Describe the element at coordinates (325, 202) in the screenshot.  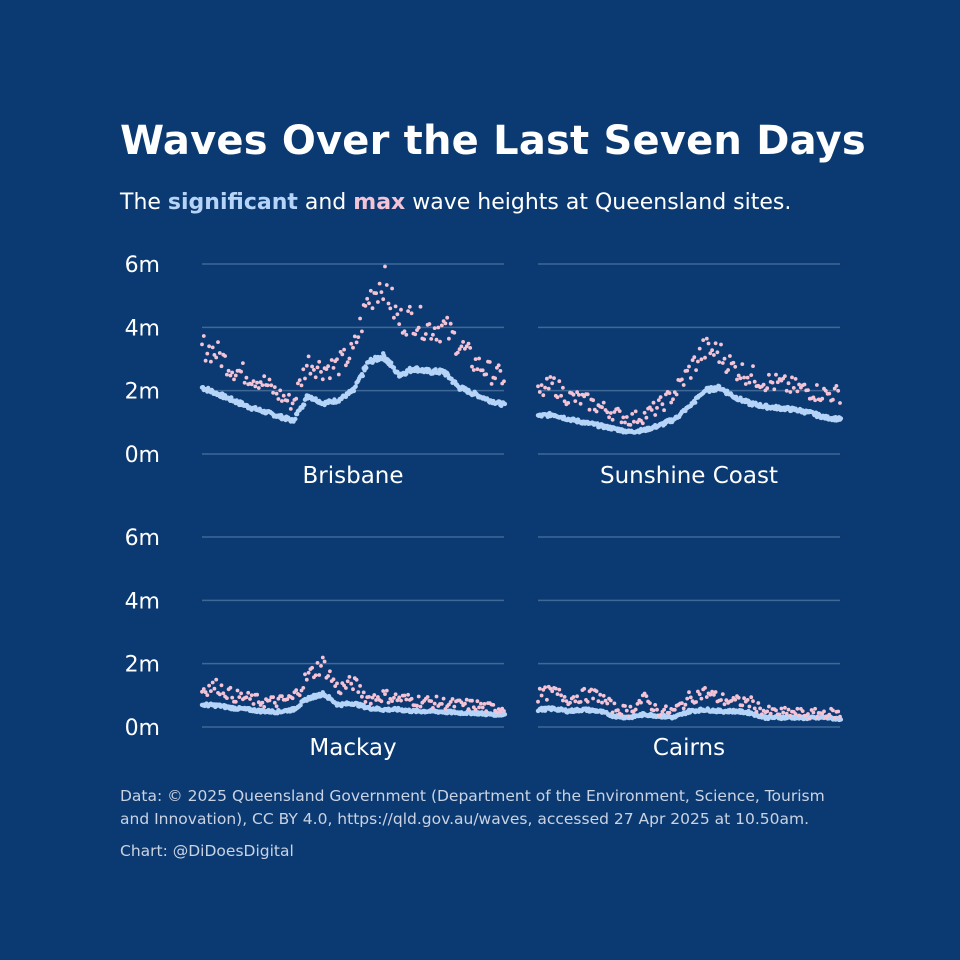
I see `subtitle-middle: and` at that location.